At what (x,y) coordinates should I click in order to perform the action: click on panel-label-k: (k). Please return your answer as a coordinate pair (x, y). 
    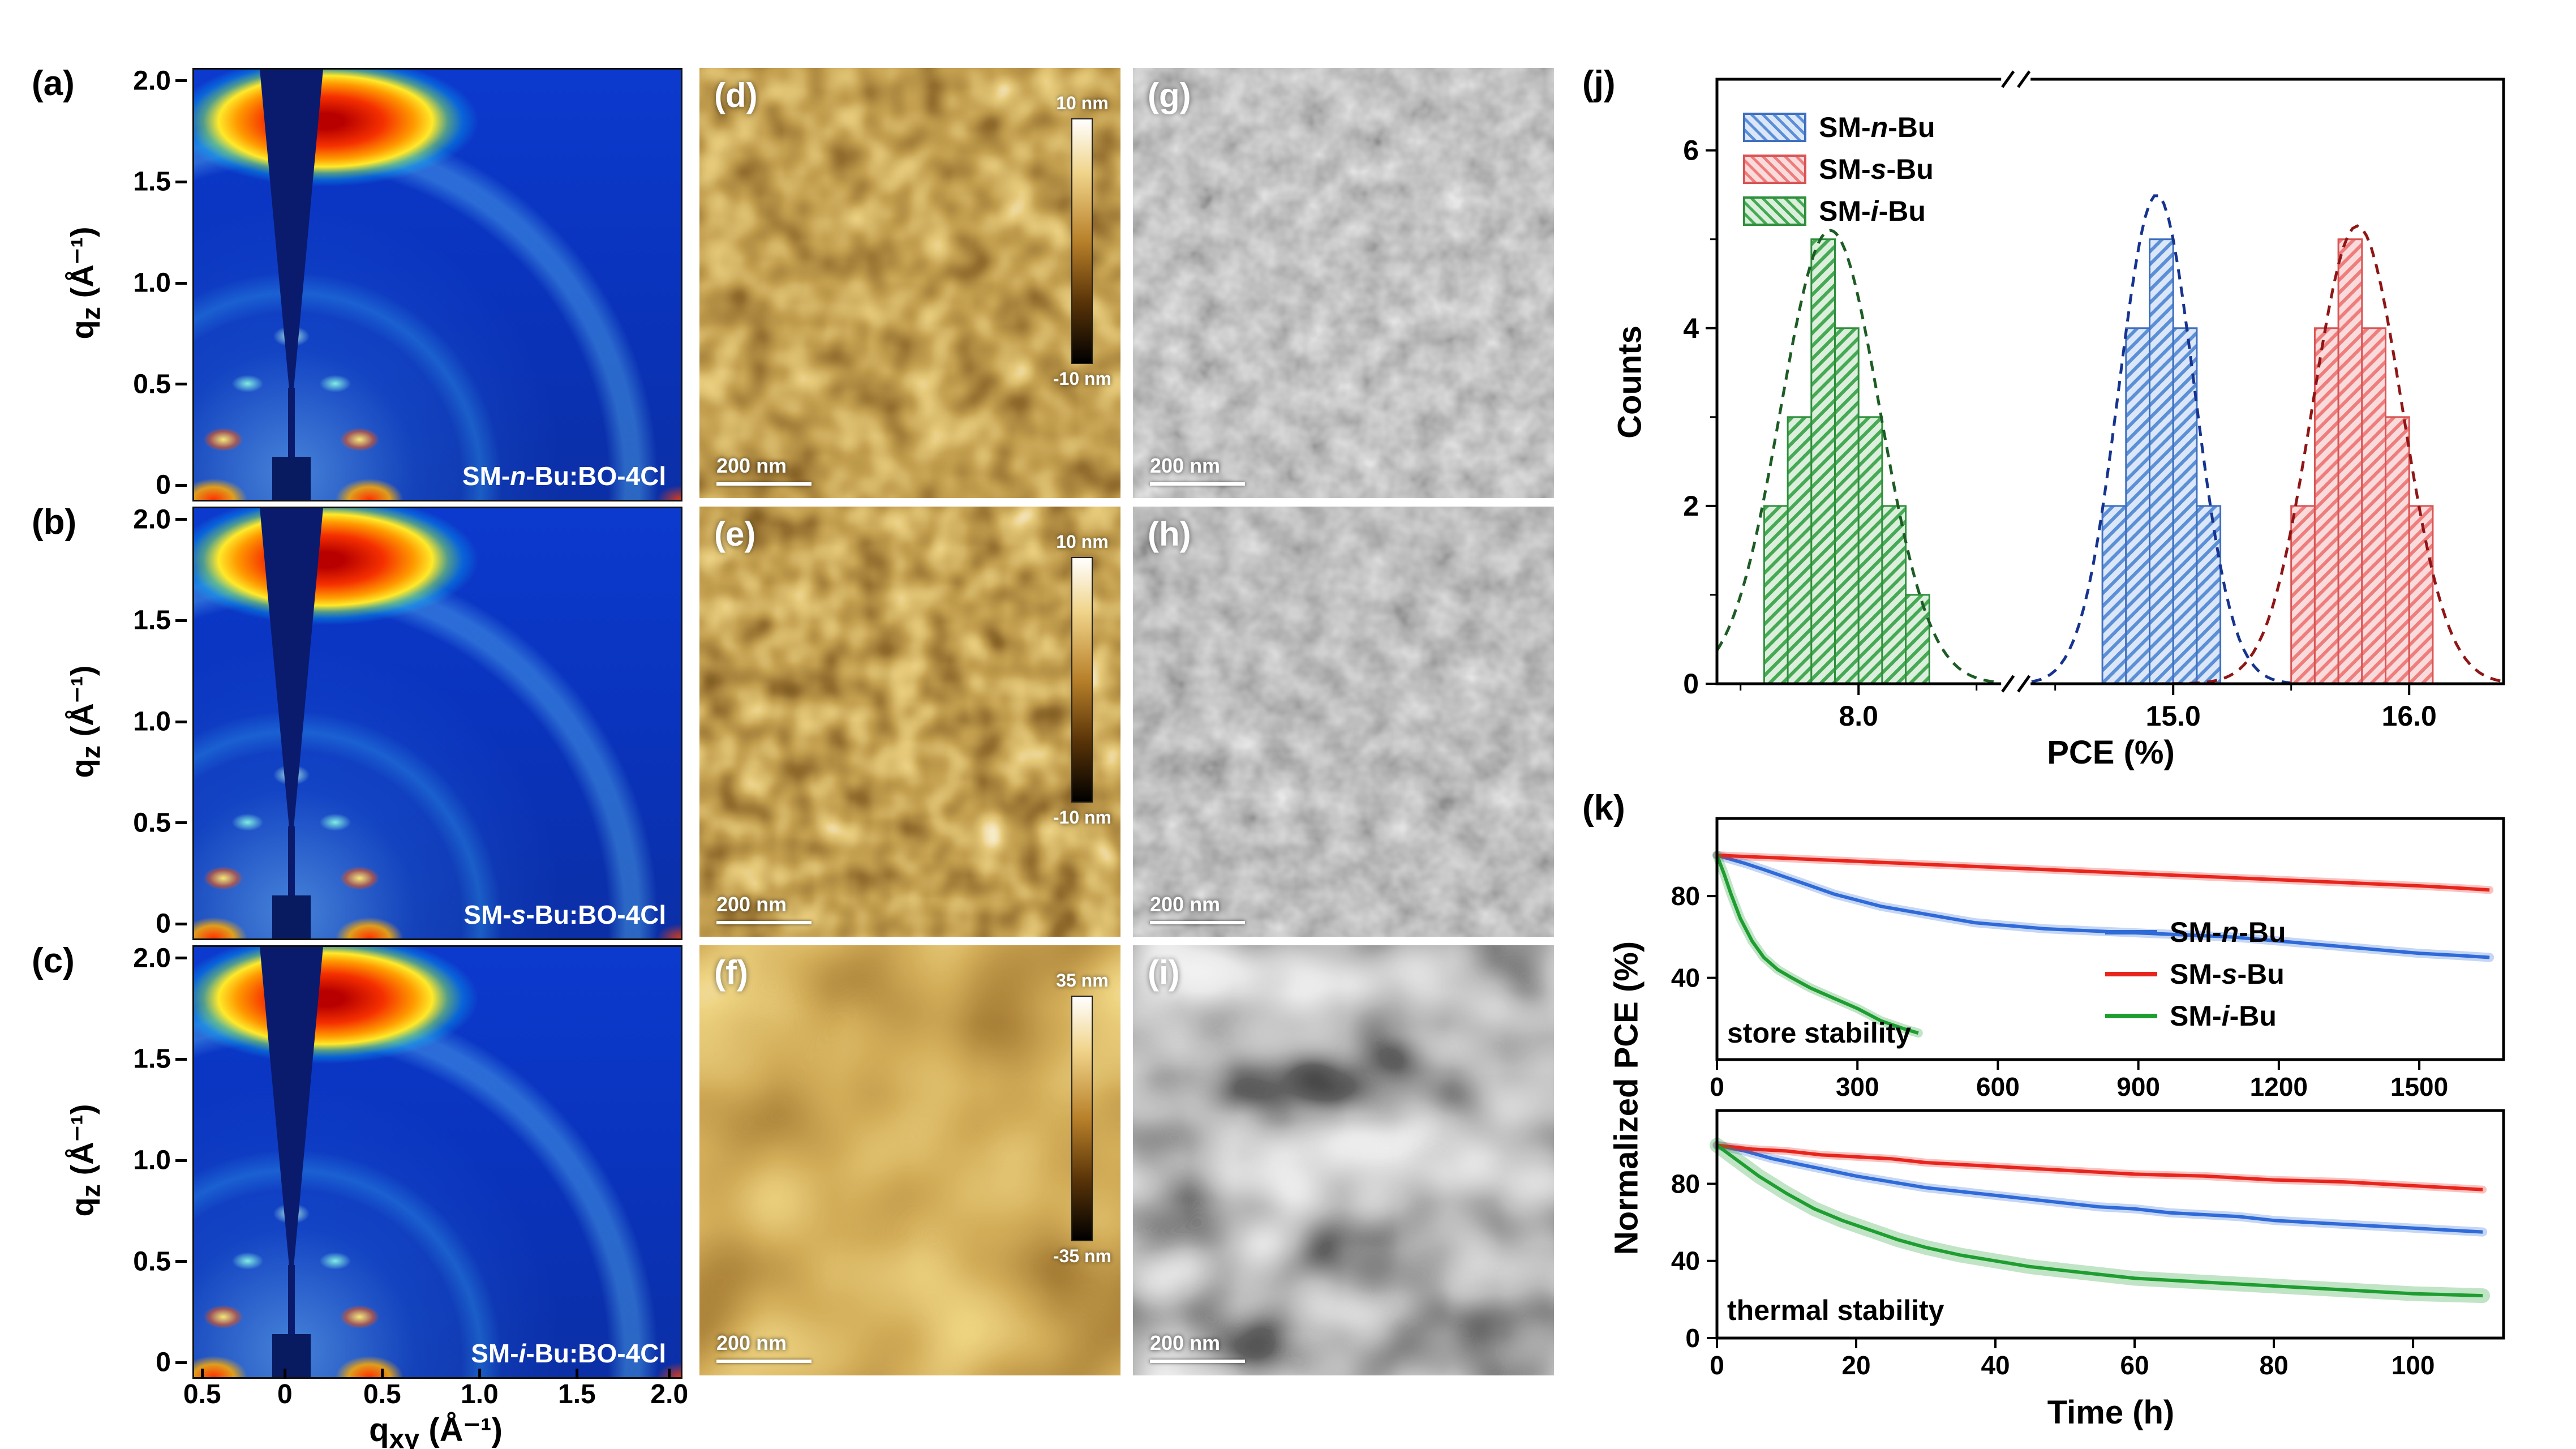
    Looking at the image, I should click on (1603, 808).